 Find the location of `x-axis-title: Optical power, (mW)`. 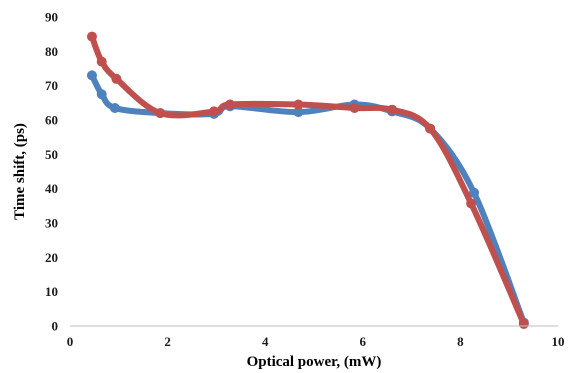

x-axis-title: Optical power, (mW) is located at coordinates (314, 362).